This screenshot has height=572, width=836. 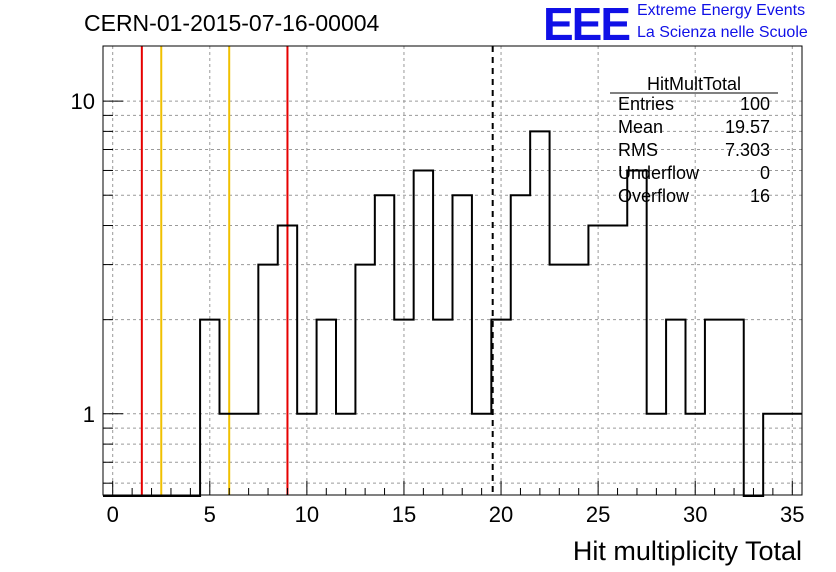 I want to click on stats-label: RMS, so click(x=638, y=150).